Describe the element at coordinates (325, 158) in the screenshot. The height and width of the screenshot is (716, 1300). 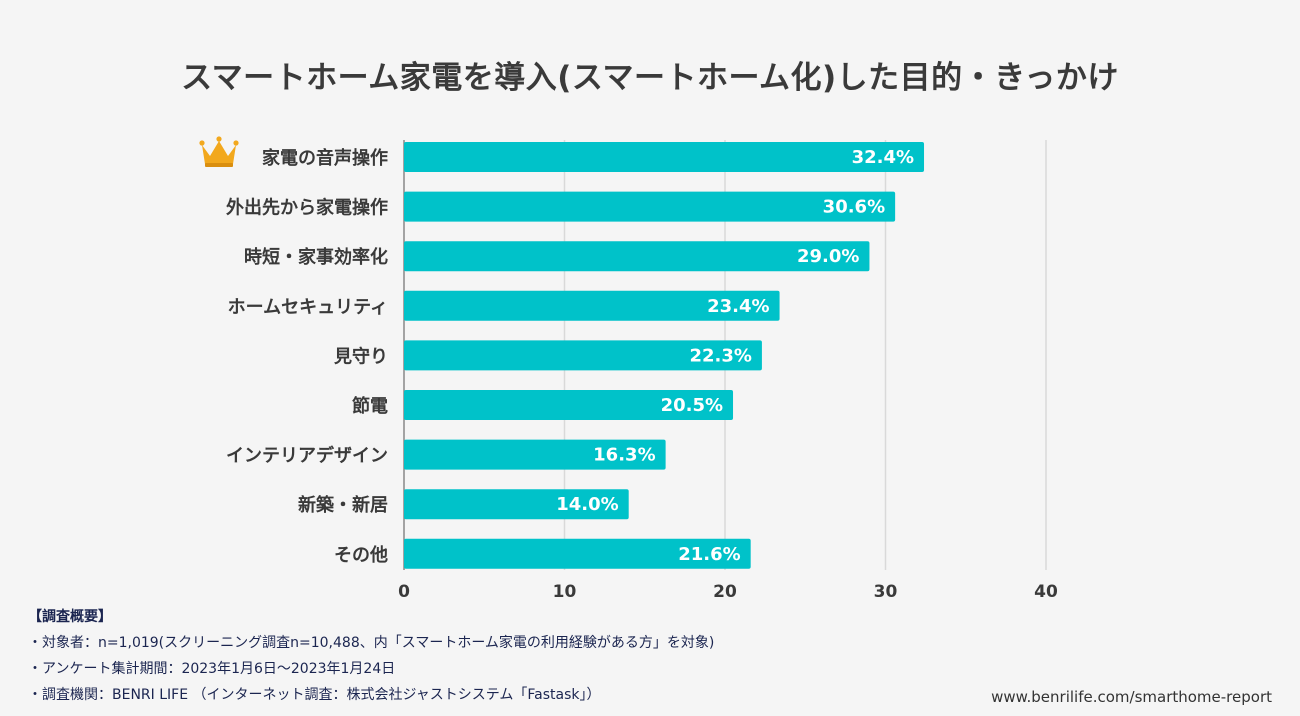
I see `category-label: 家電の音声操作` at that location.